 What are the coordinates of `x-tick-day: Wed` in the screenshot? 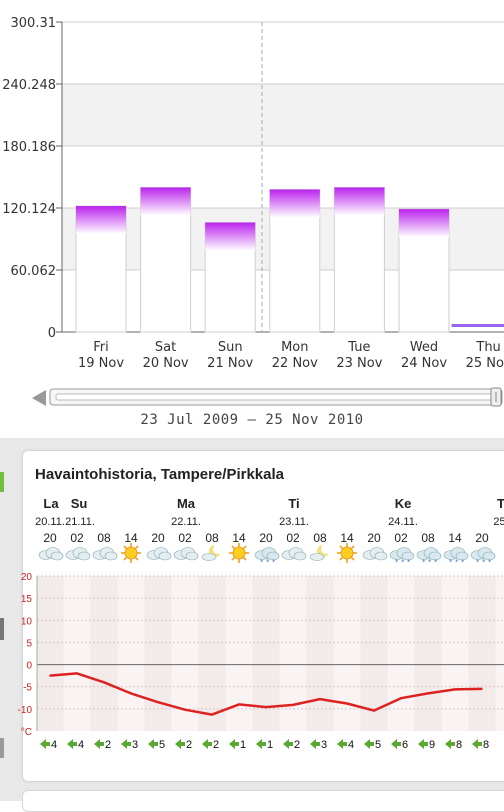 It's located at (424, 347).